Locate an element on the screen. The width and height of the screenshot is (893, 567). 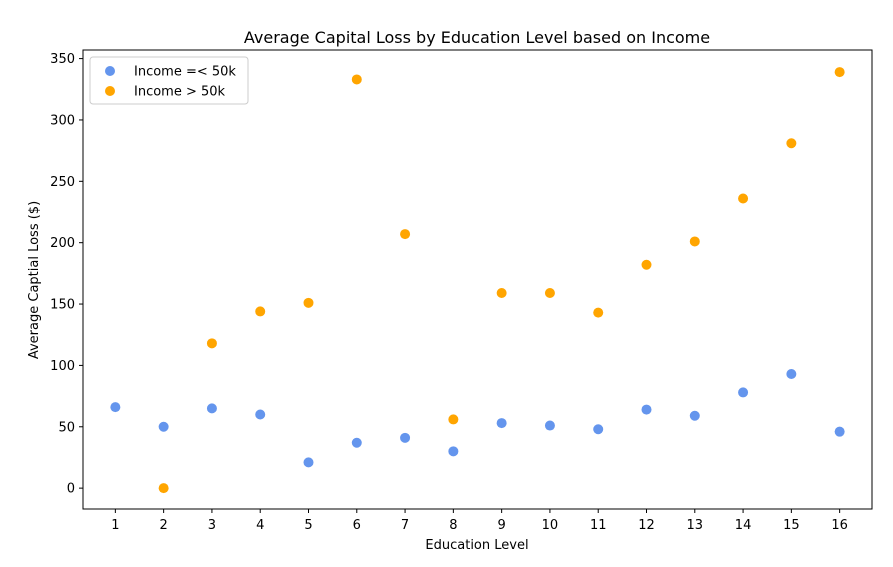
x-tick-label: 11 is located at coordinates (598, 525).